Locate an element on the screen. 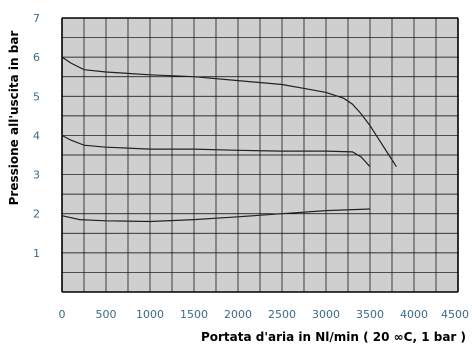  x-tick-label: 2500 is located at coordinates (282, 314).